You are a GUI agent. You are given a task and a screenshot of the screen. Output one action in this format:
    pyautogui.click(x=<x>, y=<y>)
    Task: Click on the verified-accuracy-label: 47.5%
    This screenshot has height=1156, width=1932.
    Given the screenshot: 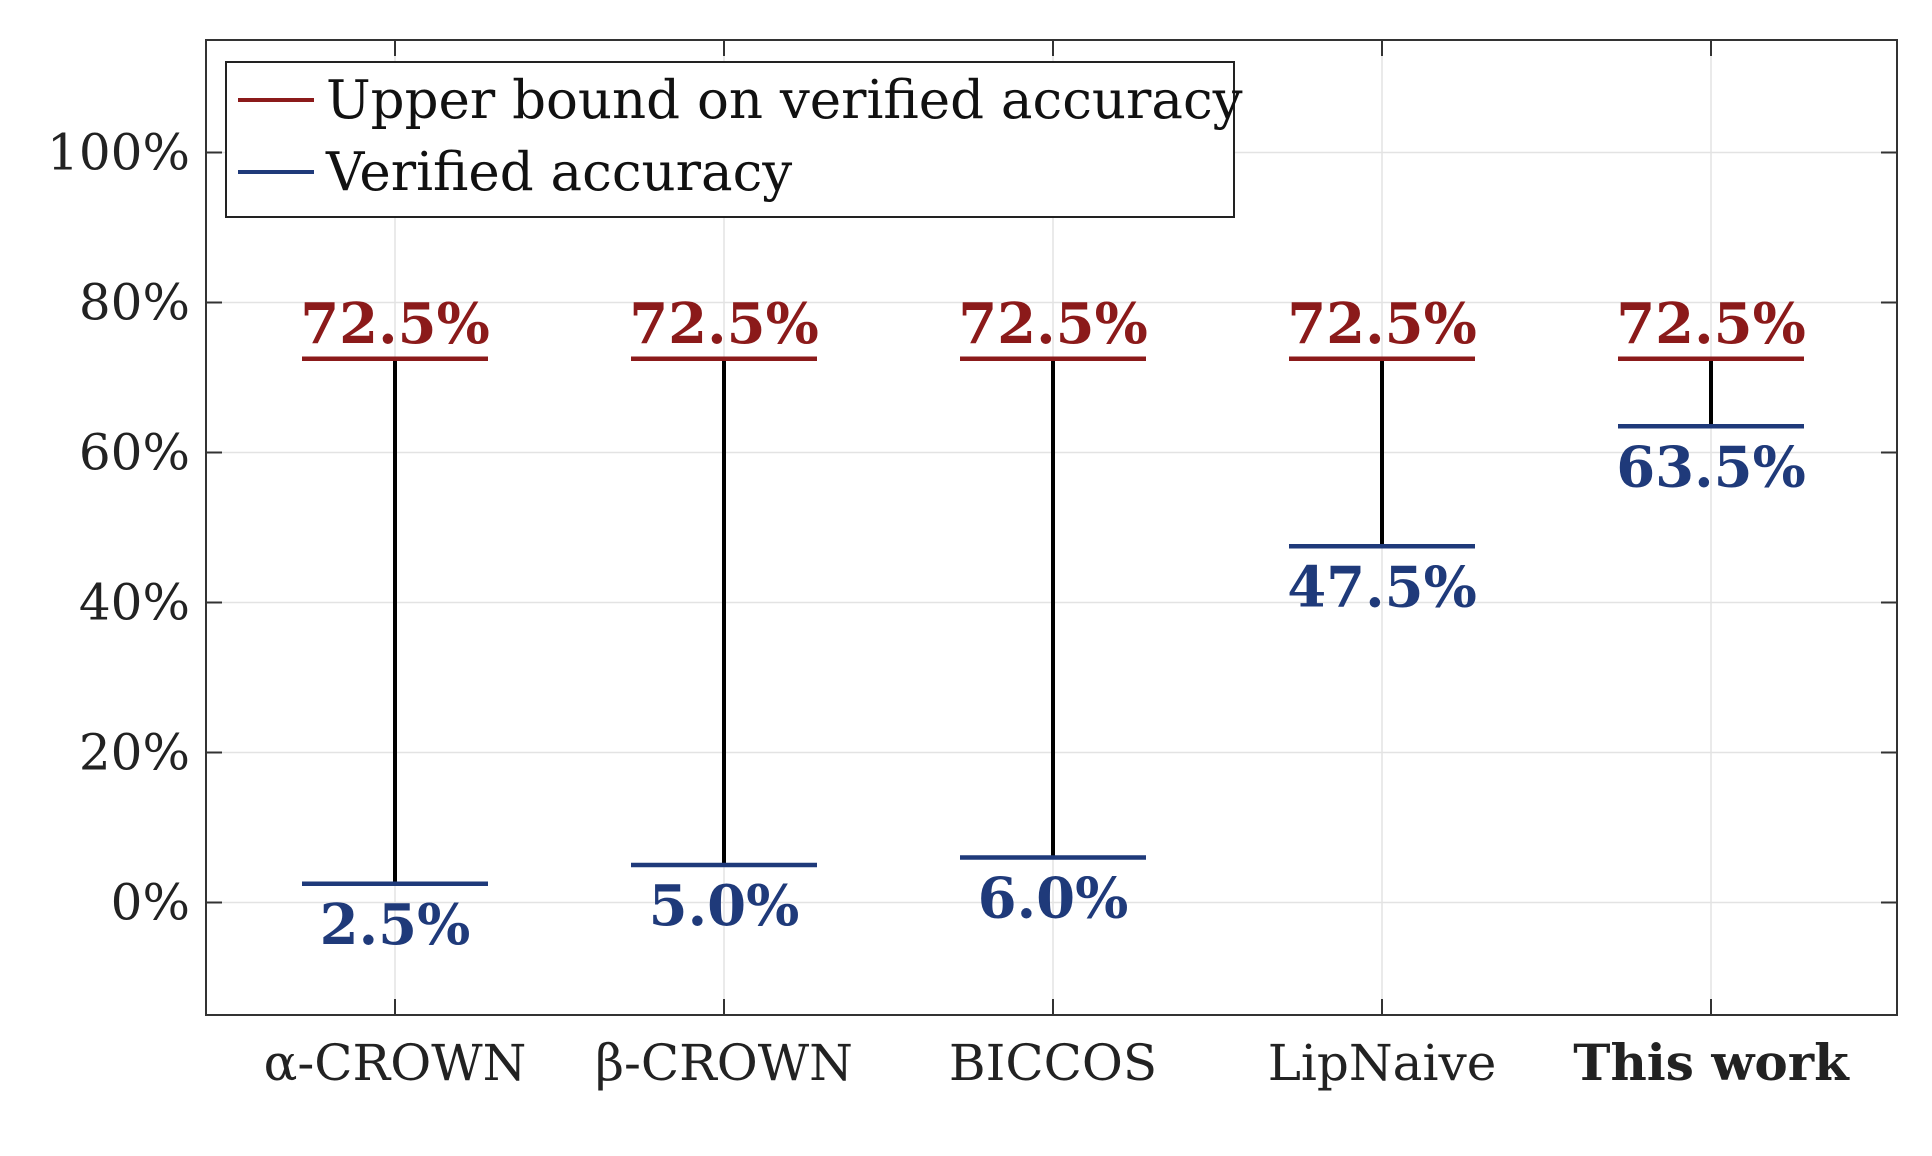 What is the action you would take?
    pyautogui.click(x=1382, y=587)
    